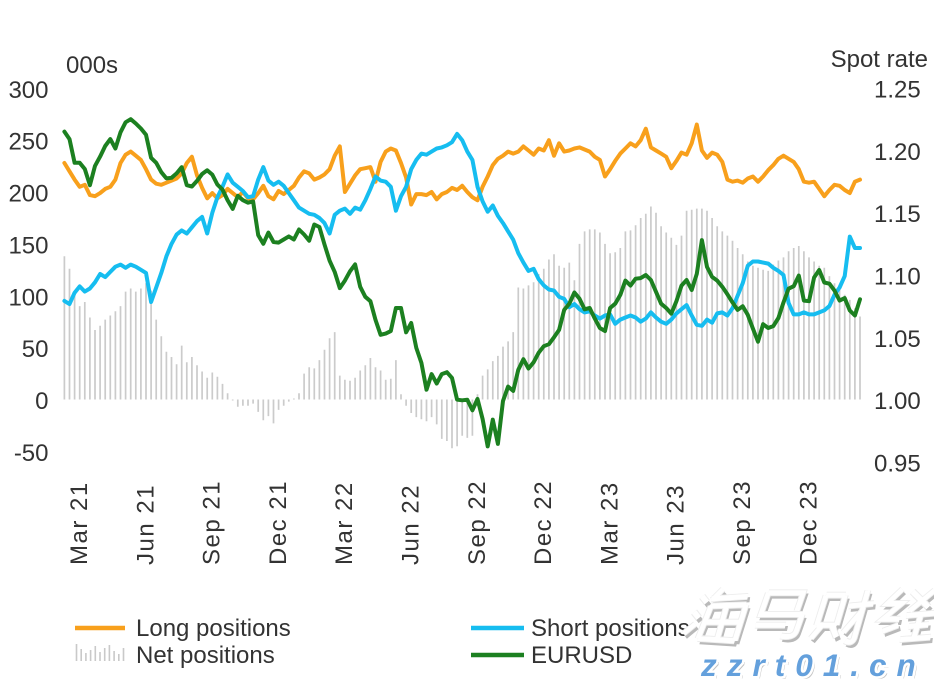 Image resolution: width=934 pixels, height=688 pixels. Describe the element at coordinates (41, 401) in the screenshot. I see `svg-text: 0` at that location.